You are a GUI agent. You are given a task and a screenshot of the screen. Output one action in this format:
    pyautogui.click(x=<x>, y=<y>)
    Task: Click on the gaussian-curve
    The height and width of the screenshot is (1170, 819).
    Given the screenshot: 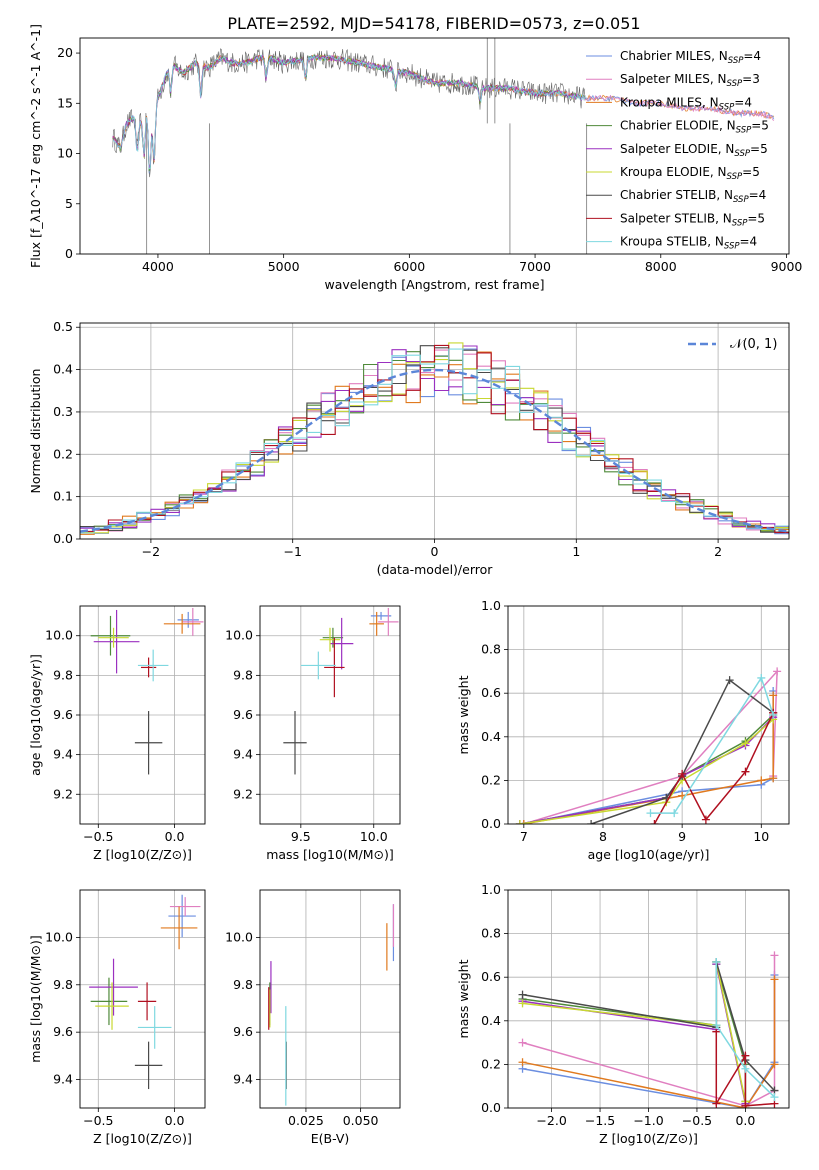 What is the action you would take?
    pyautogui.click(x=434, y=450)
    